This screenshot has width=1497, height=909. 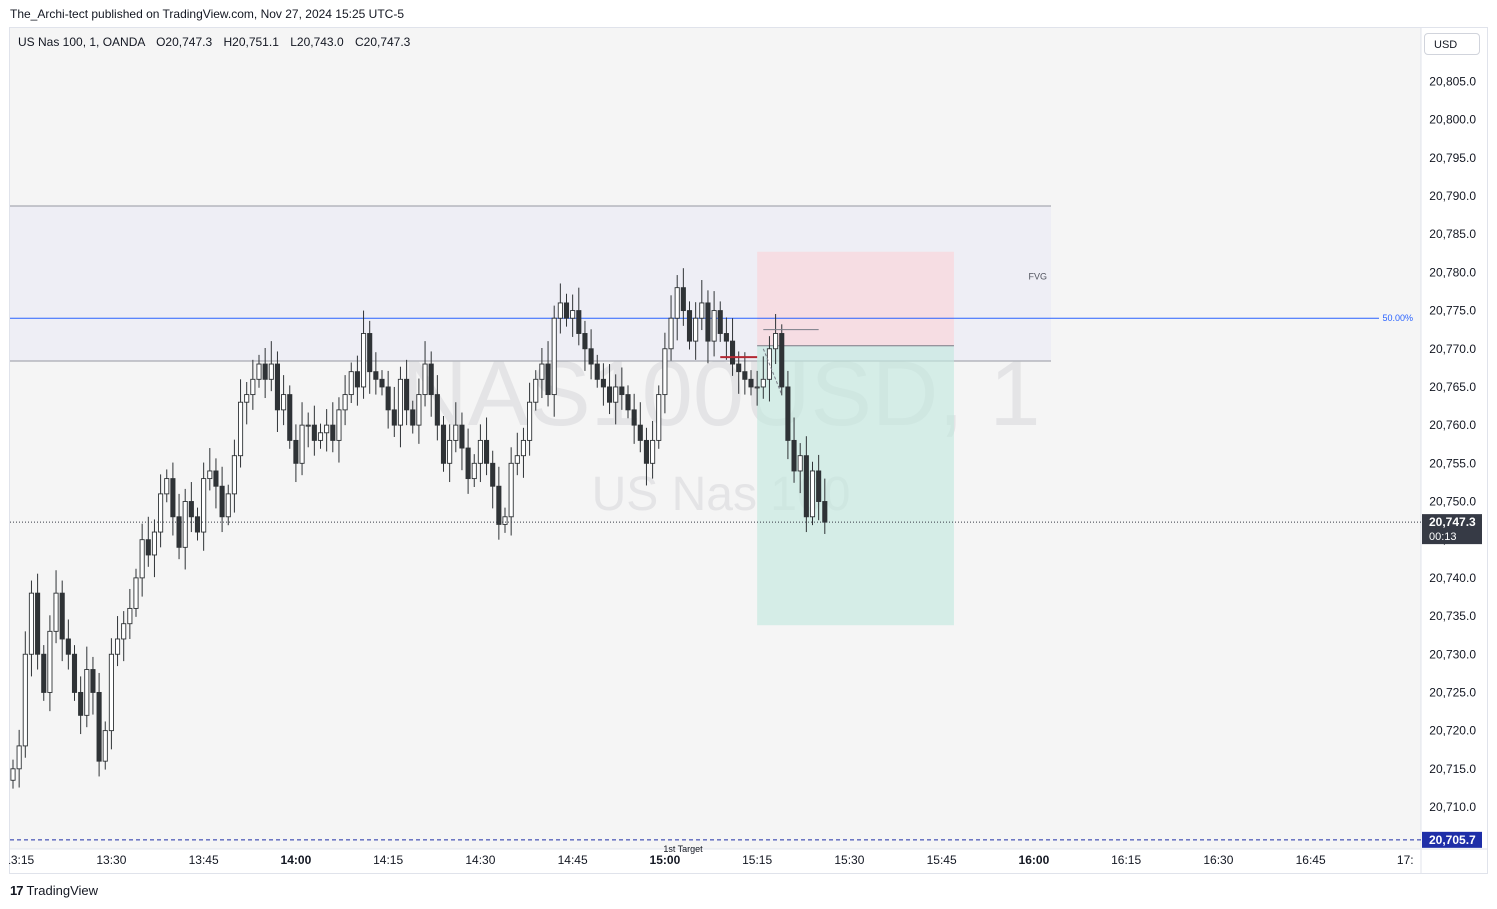 What do you see at coordinates (387, 42) in the screenshot?
I see `legend-close-value: 20,747.3` at bounding box center [387, 42].